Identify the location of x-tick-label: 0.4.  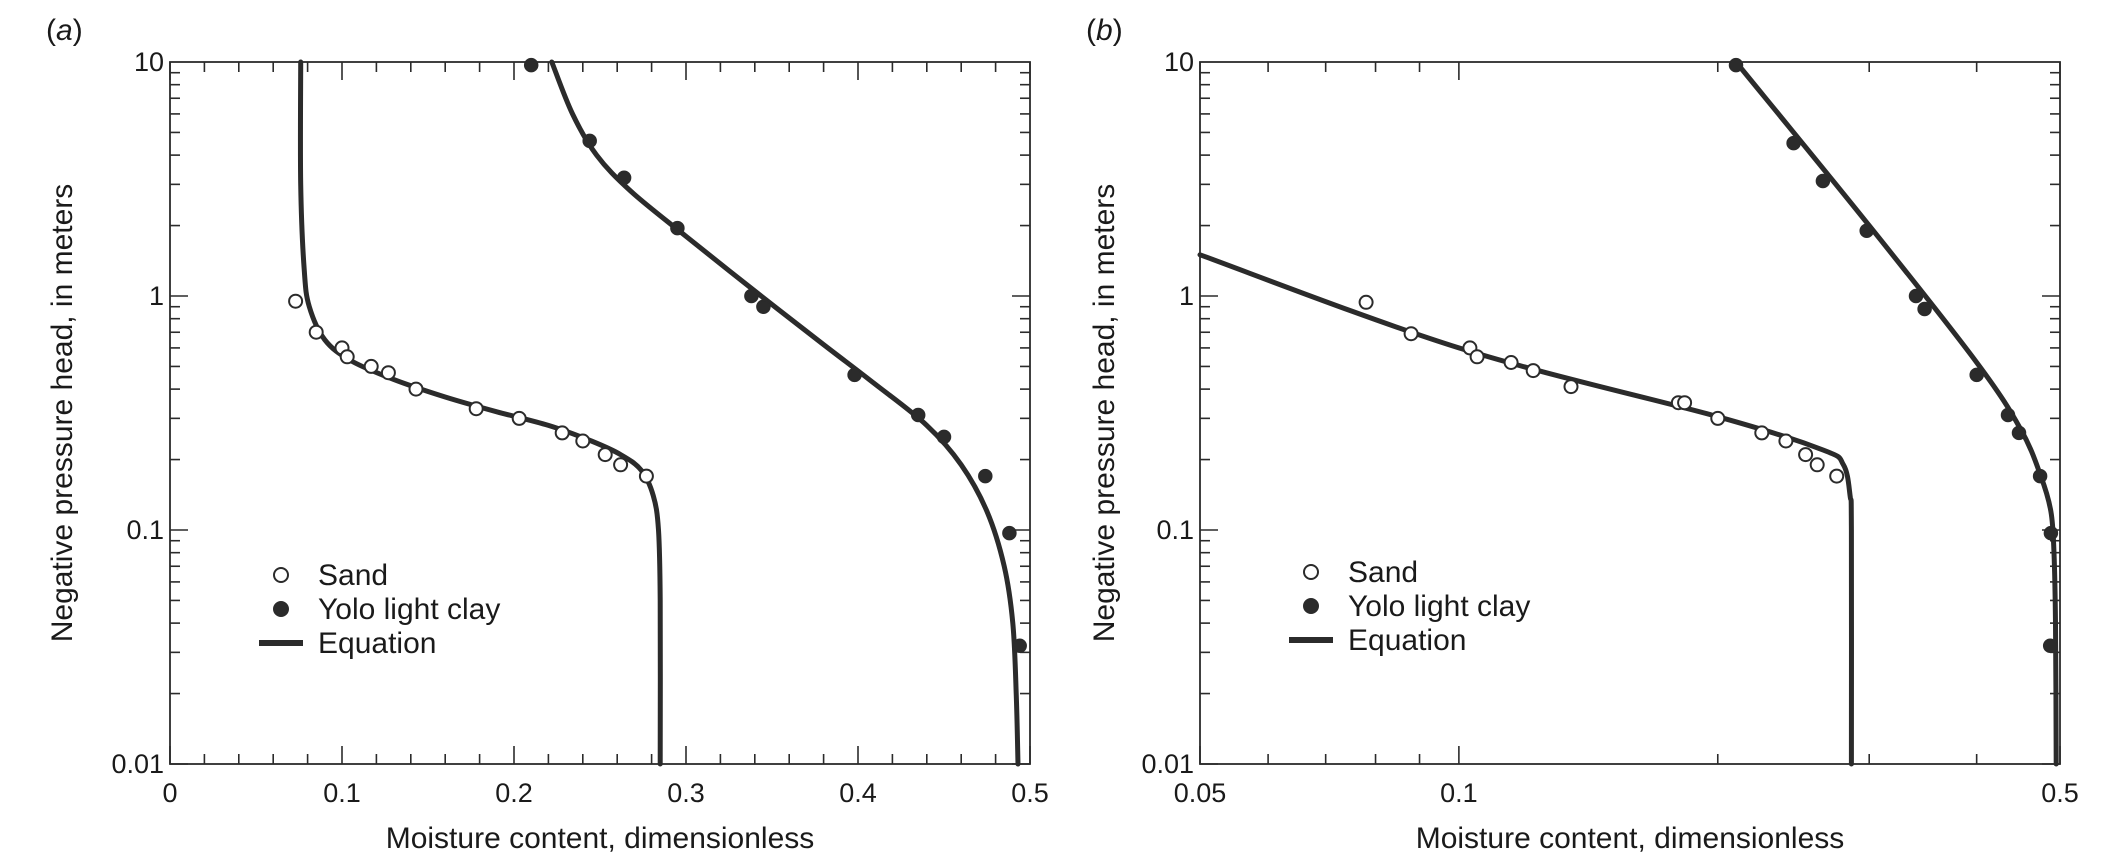
(858, 793).